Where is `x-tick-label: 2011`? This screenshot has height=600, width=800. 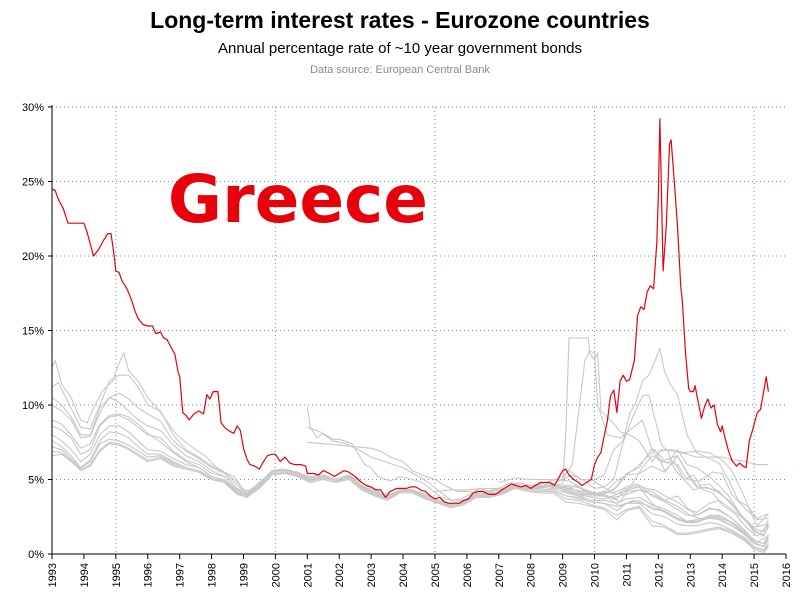
x-tick-label: 2011 is located at coordinates (627, 575).